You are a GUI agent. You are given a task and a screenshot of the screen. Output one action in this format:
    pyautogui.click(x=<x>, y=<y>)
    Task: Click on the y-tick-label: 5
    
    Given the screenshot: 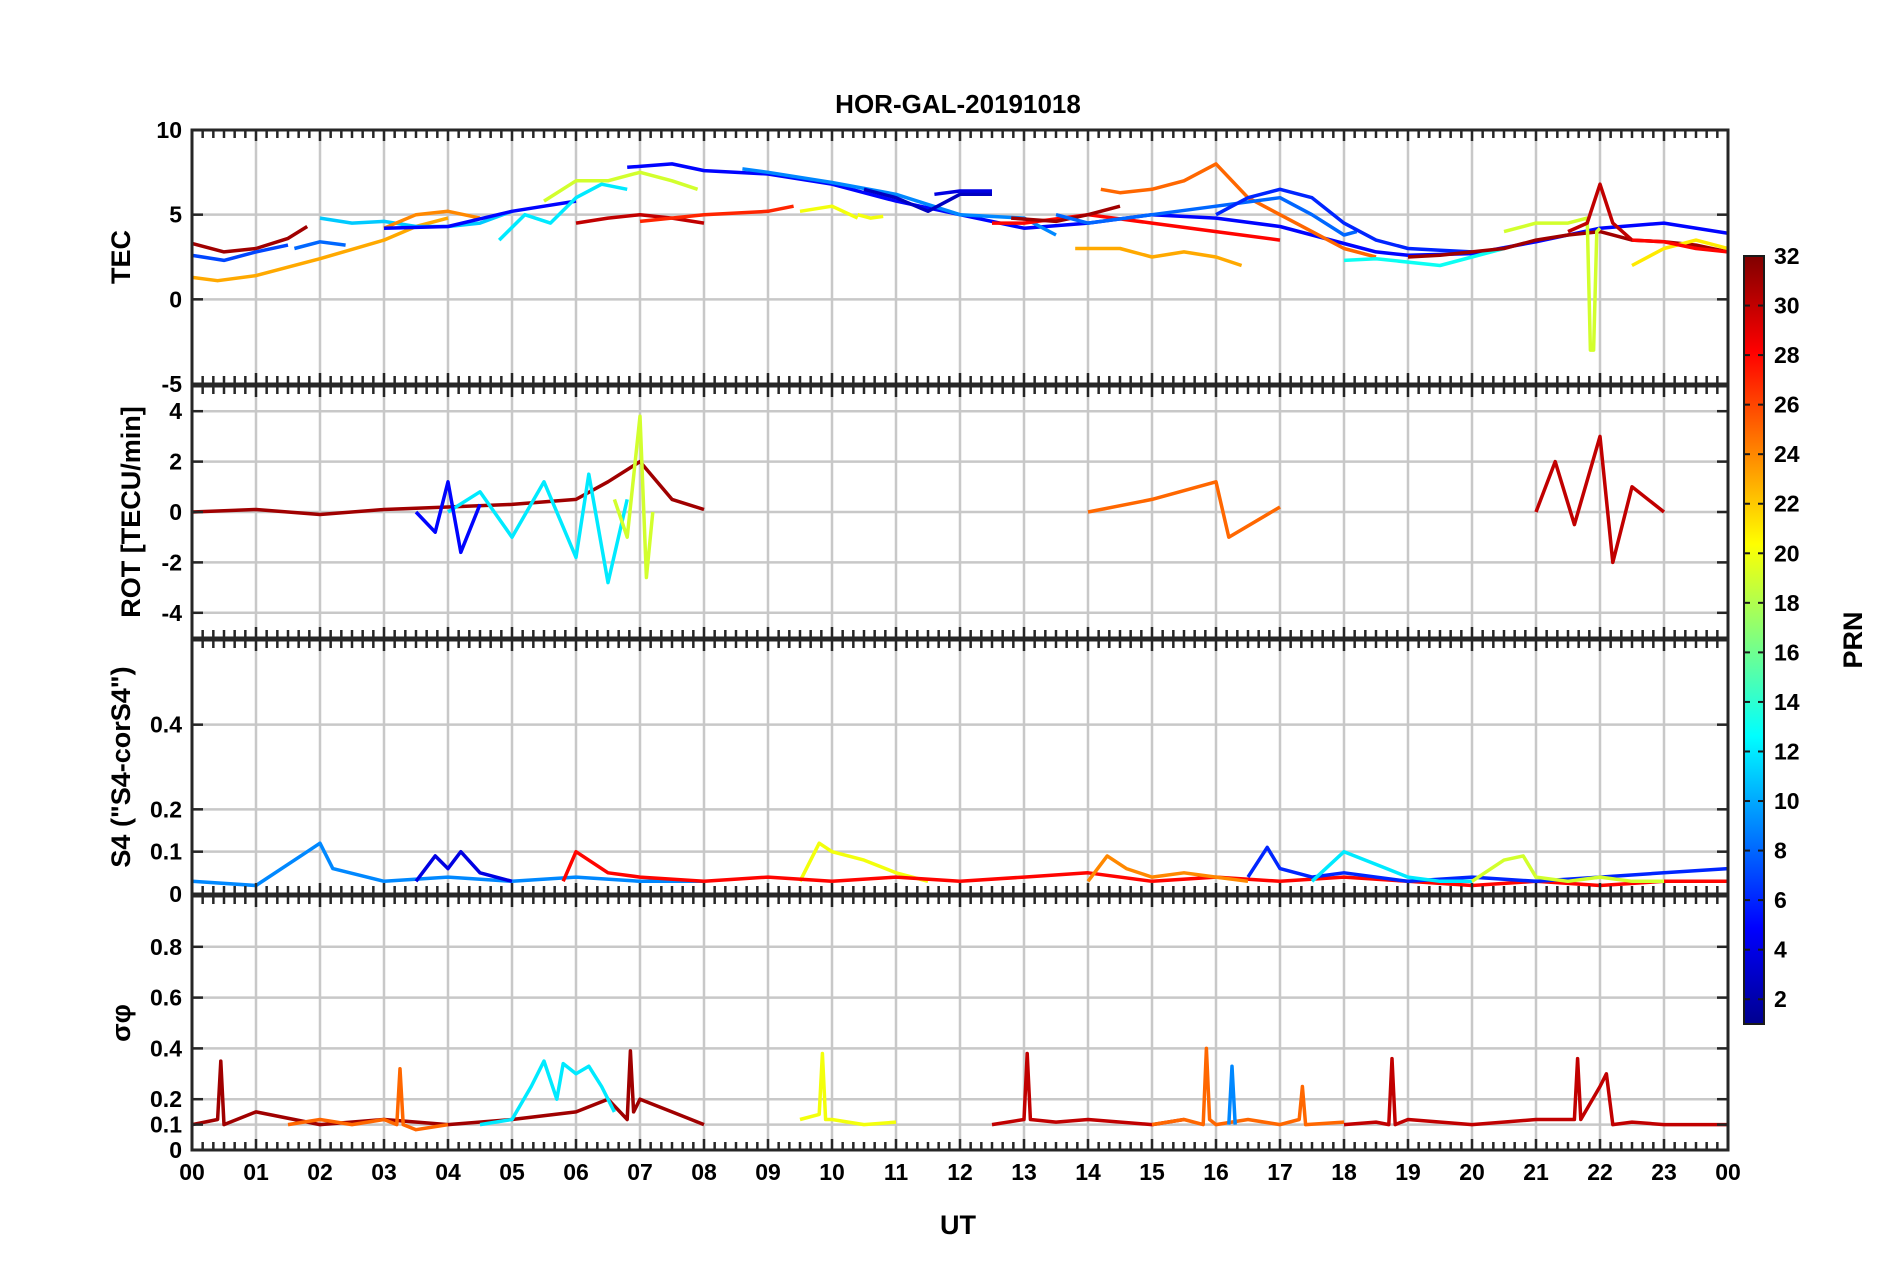 What is the action you would take?
    pyautogui.click(x=175, y=215)
    